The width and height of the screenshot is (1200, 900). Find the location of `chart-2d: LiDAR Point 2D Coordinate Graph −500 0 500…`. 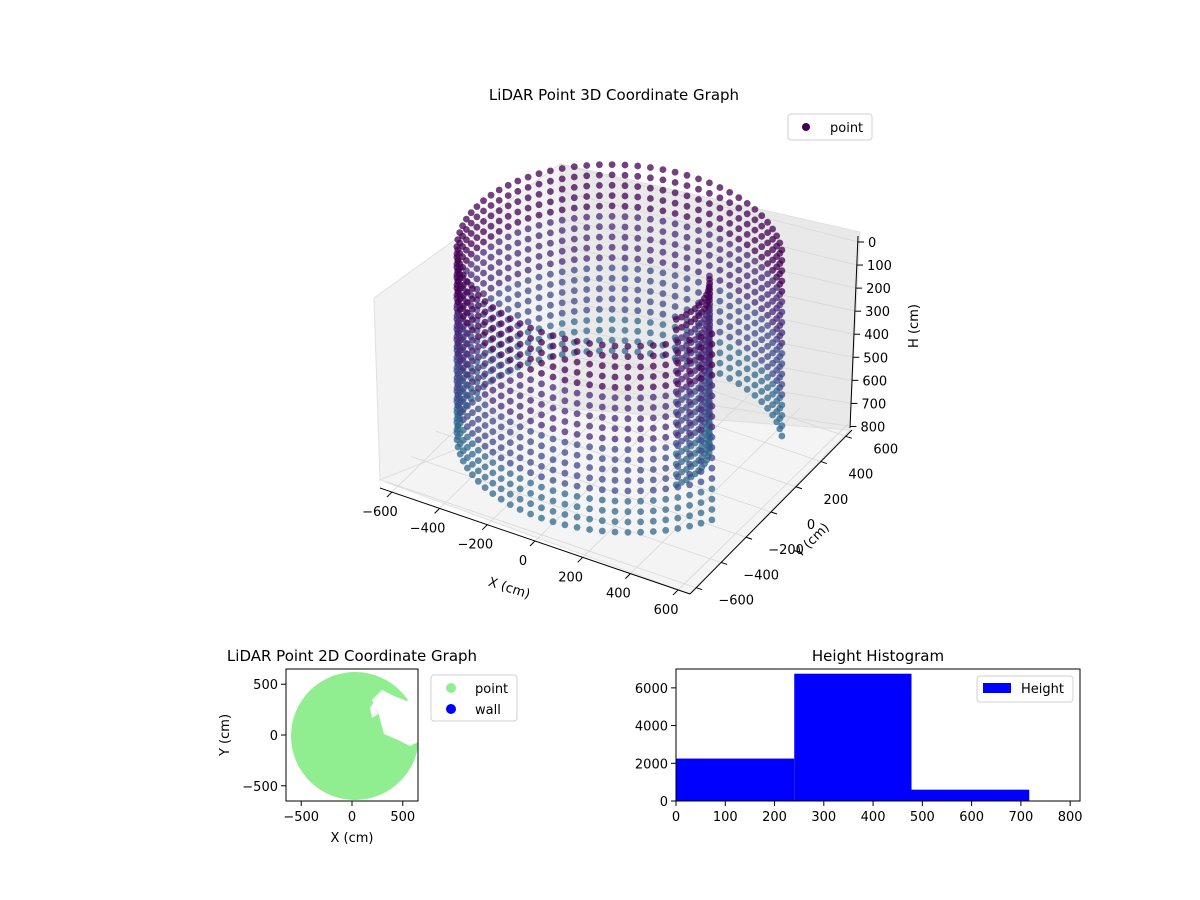

chart-2d: LiDAR Point 2D Coordinate Graph −500 0 500… is located at coordinates (368, 746).